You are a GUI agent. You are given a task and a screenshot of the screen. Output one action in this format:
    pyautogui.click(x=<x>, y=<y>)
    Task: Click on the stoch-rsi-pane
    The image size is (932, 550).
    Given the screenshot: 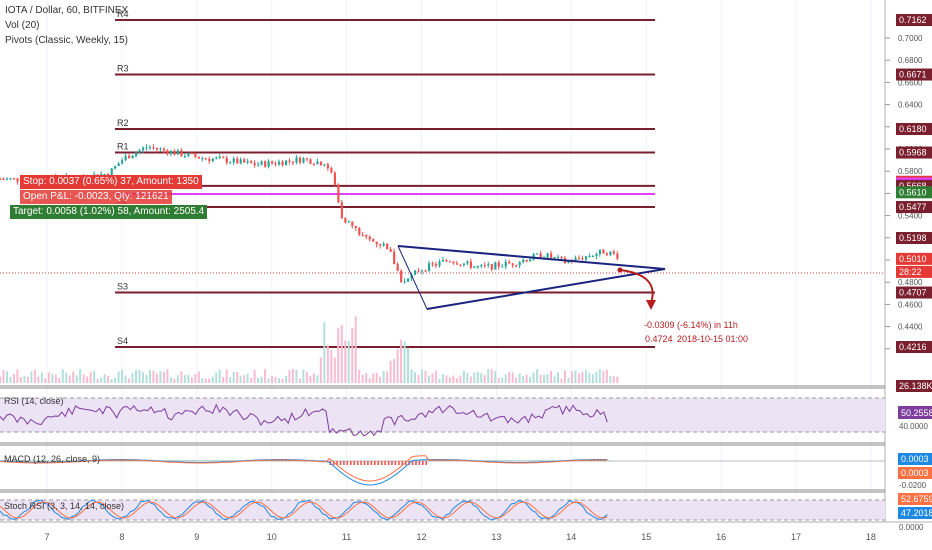 What is the action you would take?
    pyautogui.click(x=442, y=510)
    